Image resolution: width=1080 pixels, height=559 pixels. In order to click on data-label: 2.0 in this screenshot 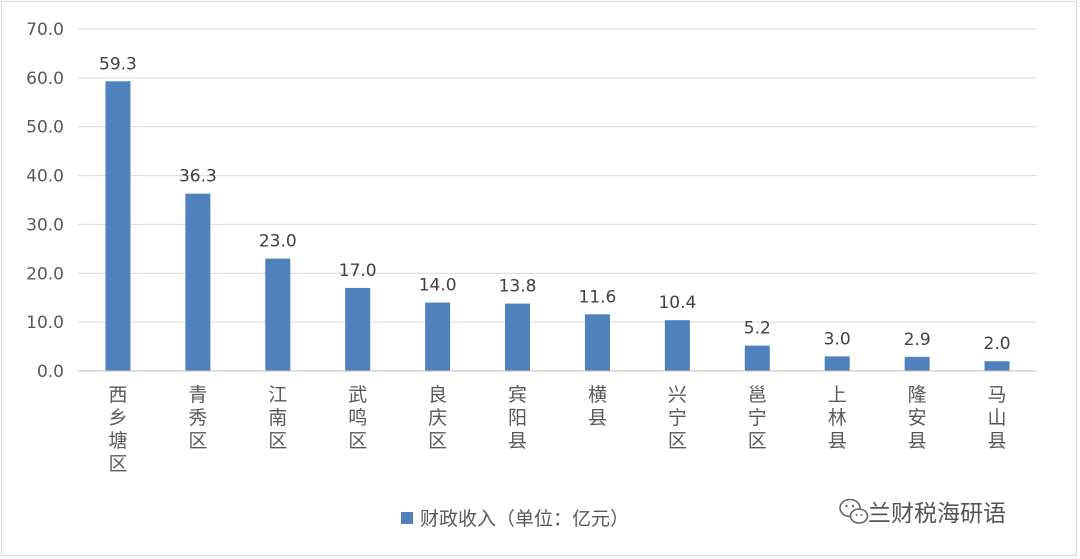, I will do `click(997, 344)`.